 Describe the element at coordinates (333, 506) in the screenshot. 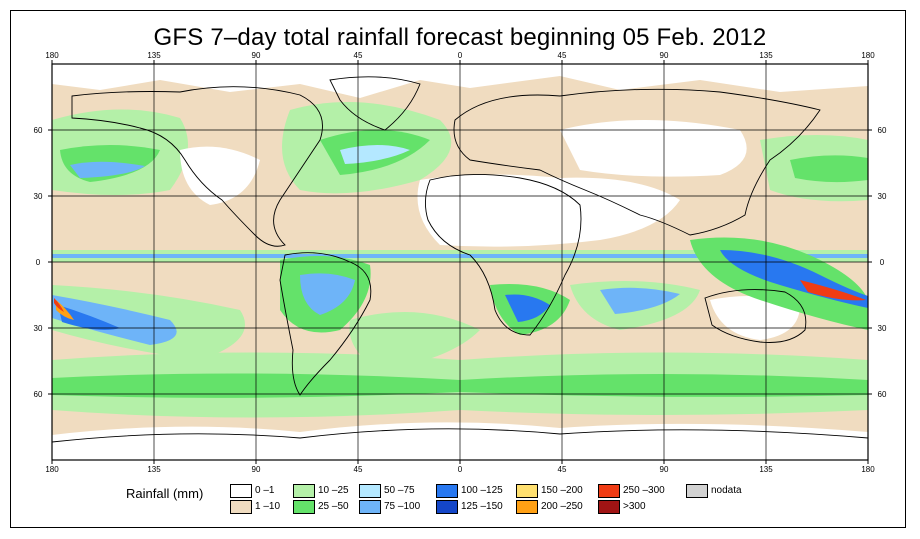

I see `legend-label: 25 –50` at that location.